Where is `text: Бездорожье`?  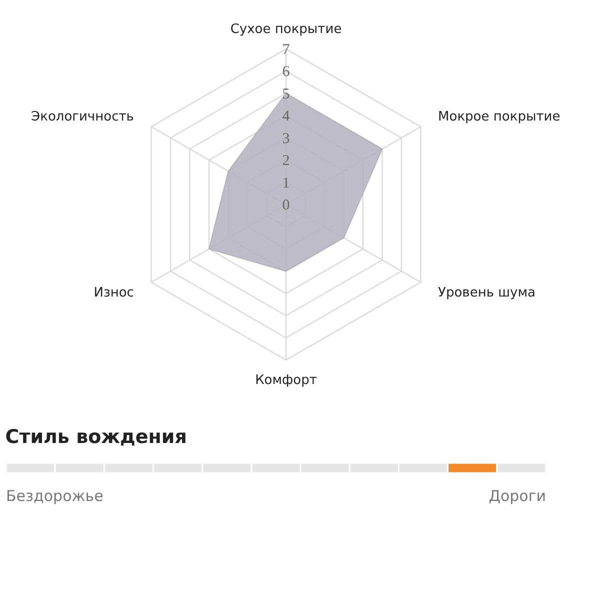
text: Бездорожье is located at coordinates (55, 496).